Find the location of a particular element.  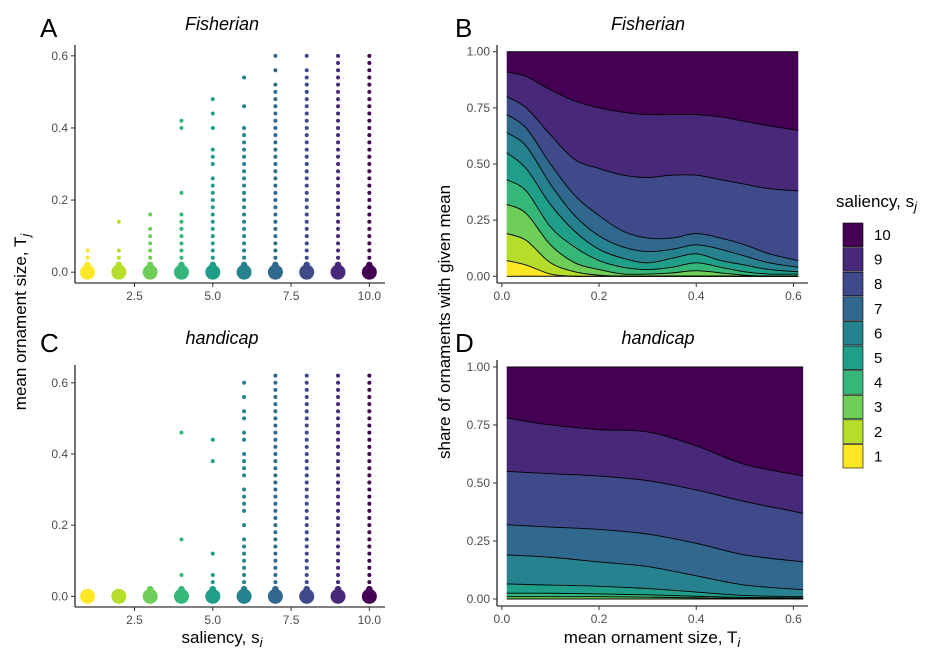

y-tick-label: 0.4 is located at coordinates (59, 454).